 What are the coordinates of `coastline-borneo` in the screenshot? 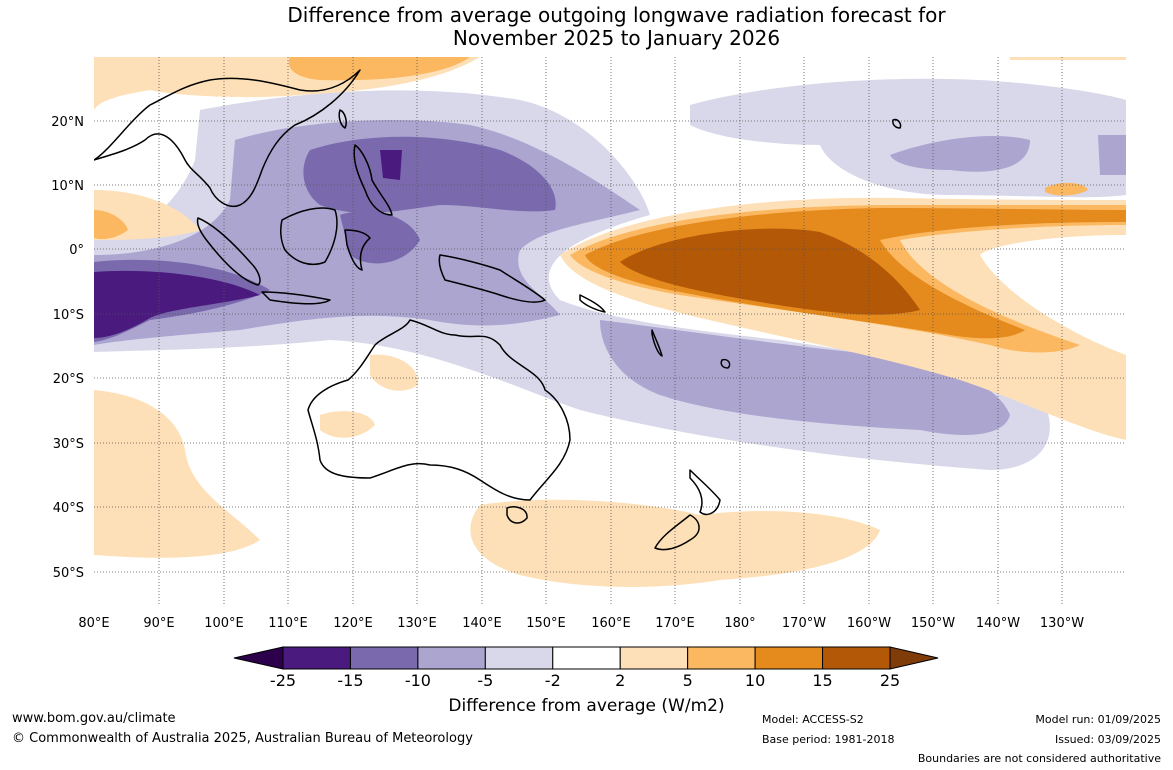 It's located at (309, 236).